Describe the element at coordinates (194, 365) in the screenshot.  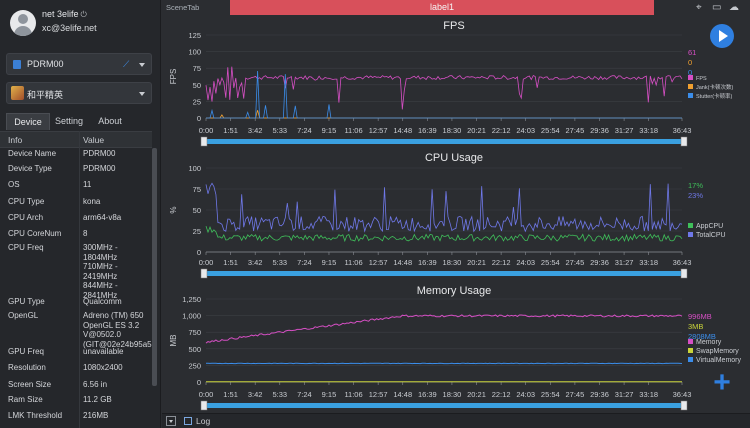
I see `y-tick-label: 250` at that location.